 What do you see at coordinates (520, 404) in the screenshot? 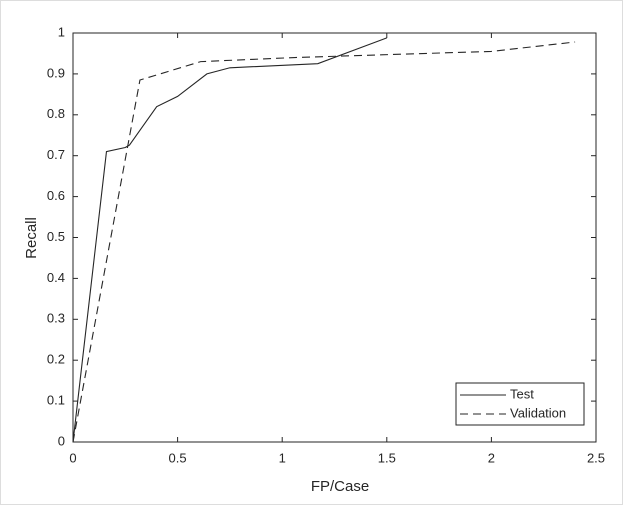
I see `legend-box` at bounding box center [520, 404].